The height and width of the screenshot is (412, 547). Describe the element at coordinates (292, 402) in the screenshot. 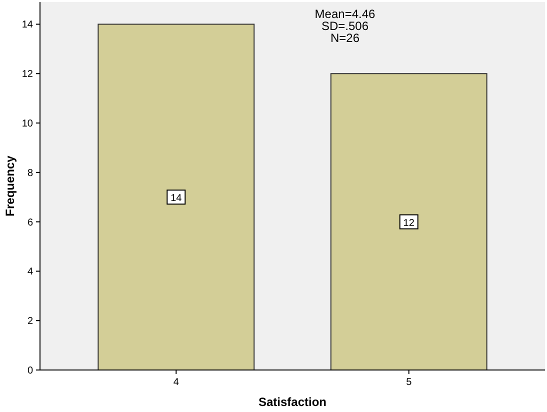

I see `x-axis-title: Satisfaction` at that location.